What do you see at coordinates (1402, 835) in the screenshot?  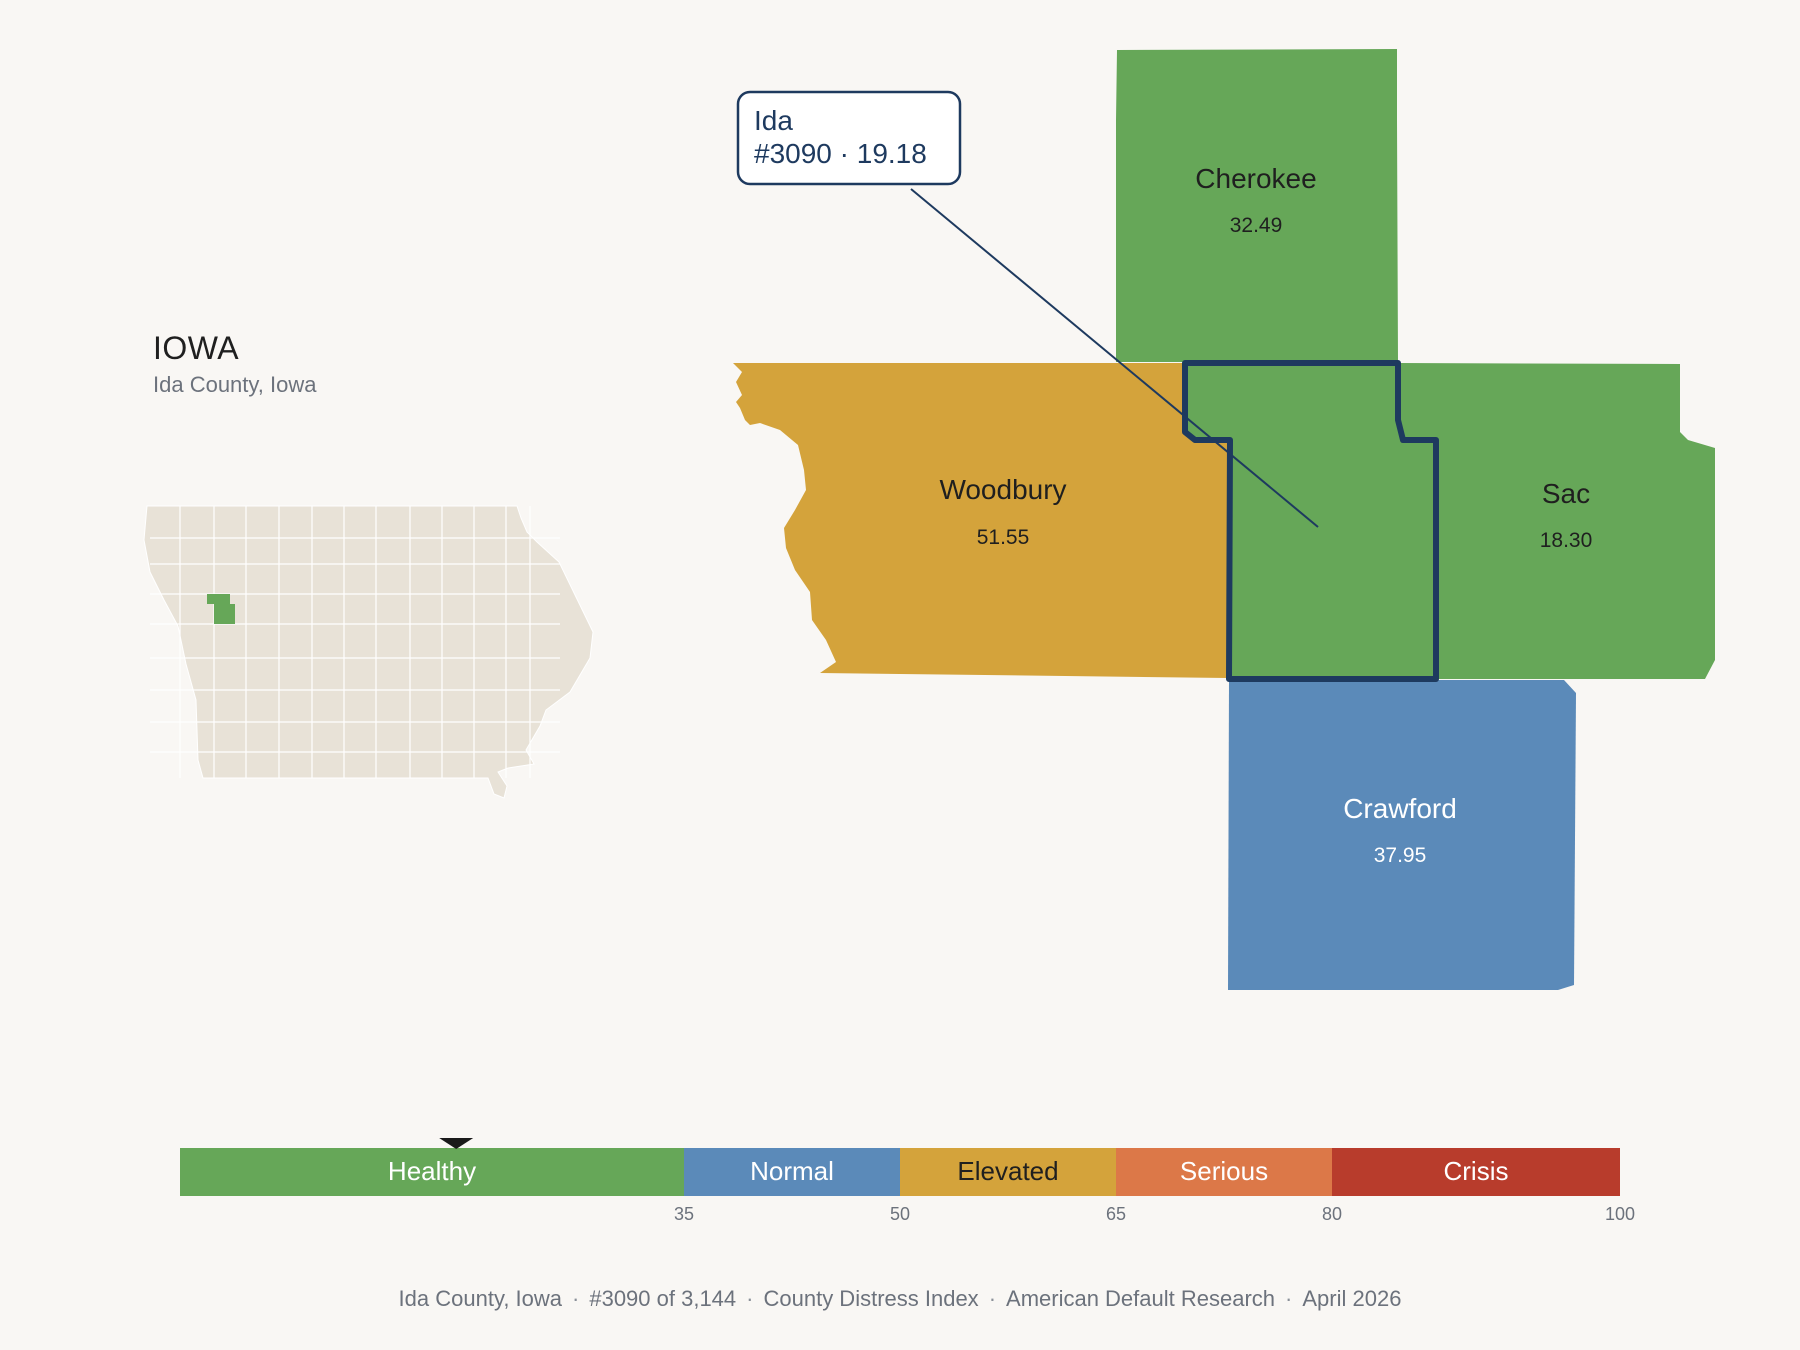 I see `county-crawford` at bounding box center [1402, 835].